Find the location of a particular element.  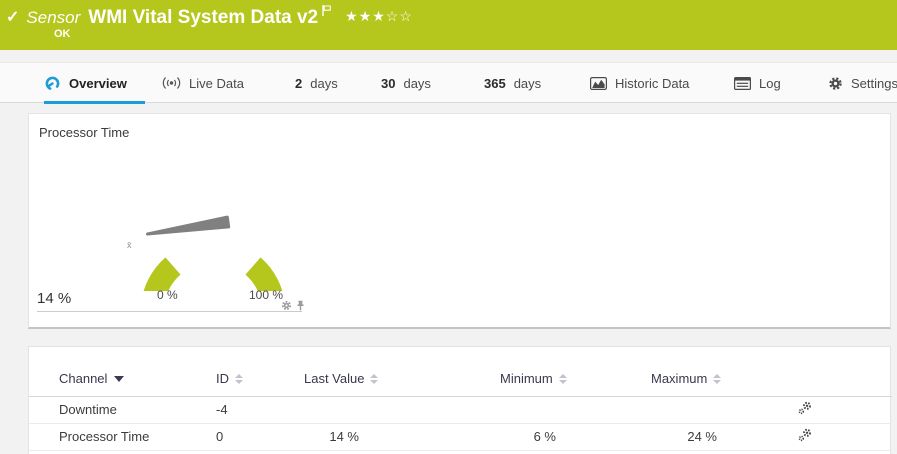

cell-minimum is located at coordinates (457, 410).